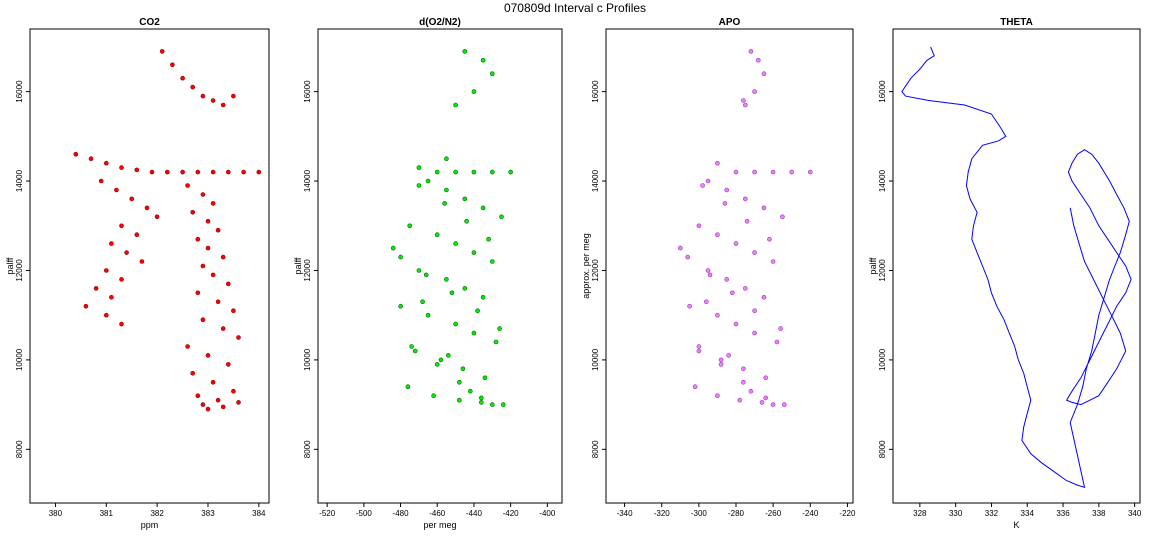  Describe the element at coordinates (208, 513) in the screenshot. I see `x-tick-label: 383` at that location.